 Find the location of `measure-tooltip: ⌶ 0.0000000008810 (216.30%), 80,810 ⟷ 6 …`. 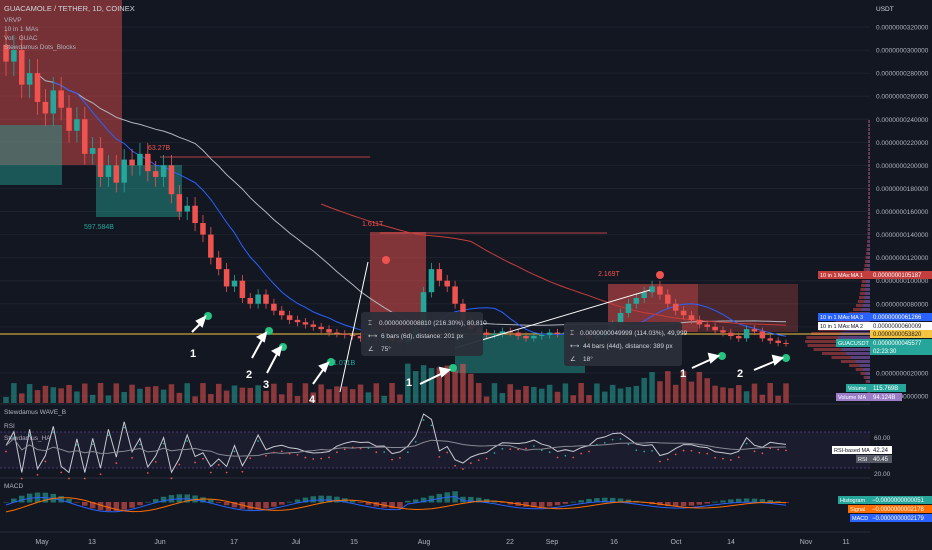

measure-tooltip: ⌶ 0.0000000008810 (216.30%), 80,810 ⟷ 6 … is located at coordinates (424, 334).